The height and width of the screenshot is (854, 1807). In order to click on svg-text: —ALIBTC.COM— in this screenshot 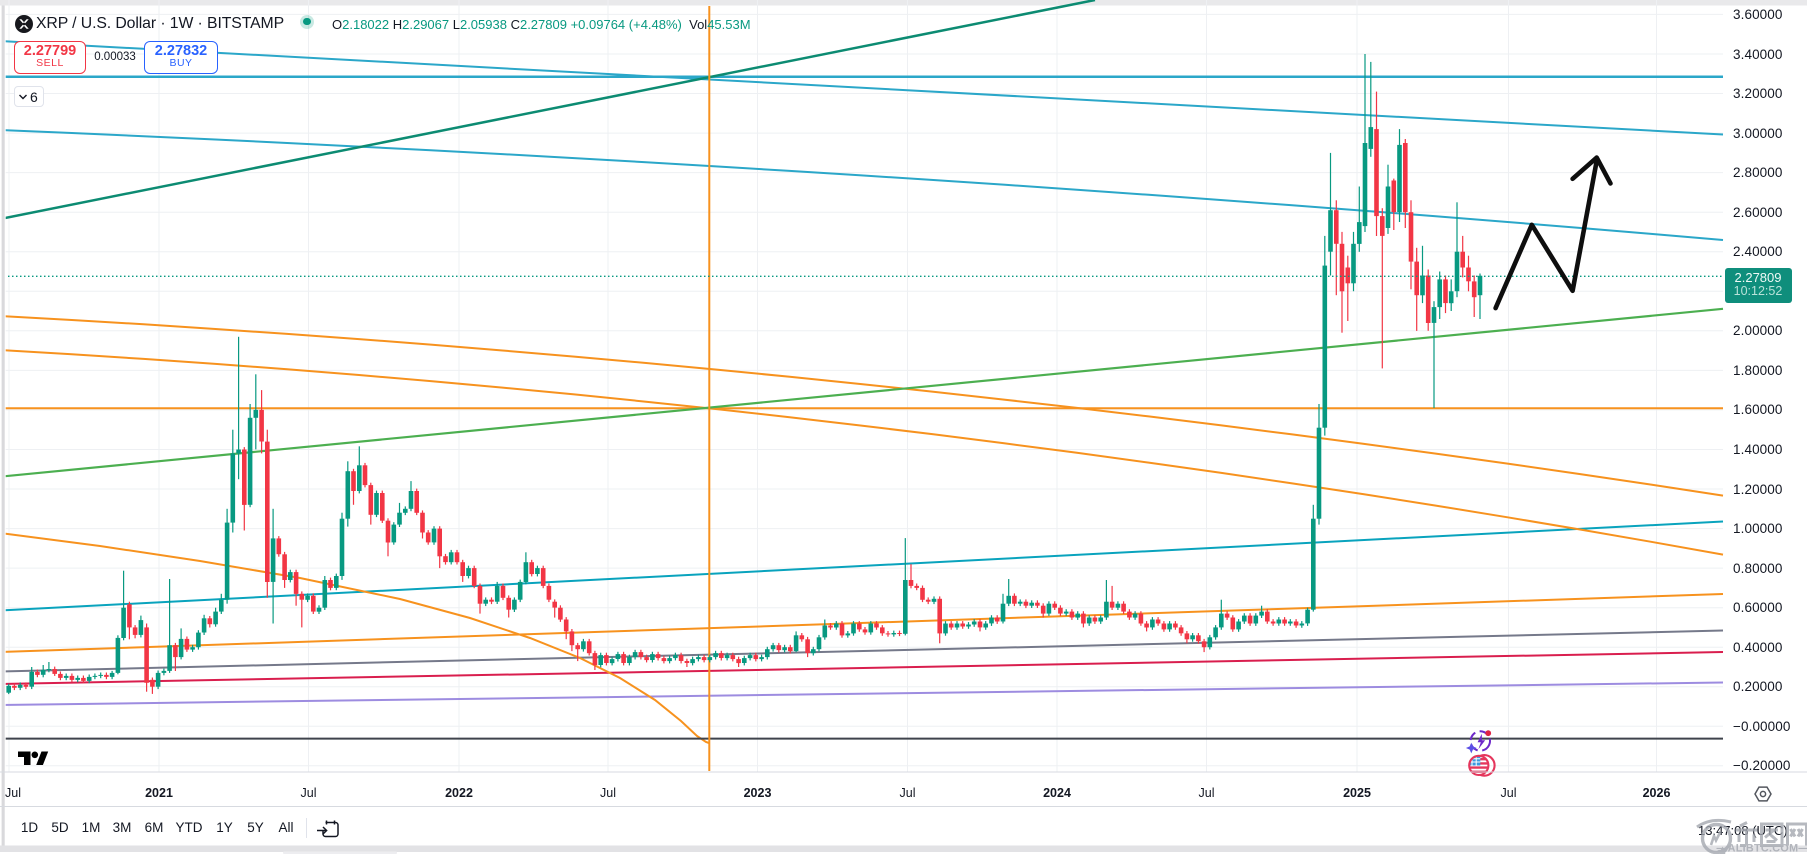, I will do `click(1762, 848)`.